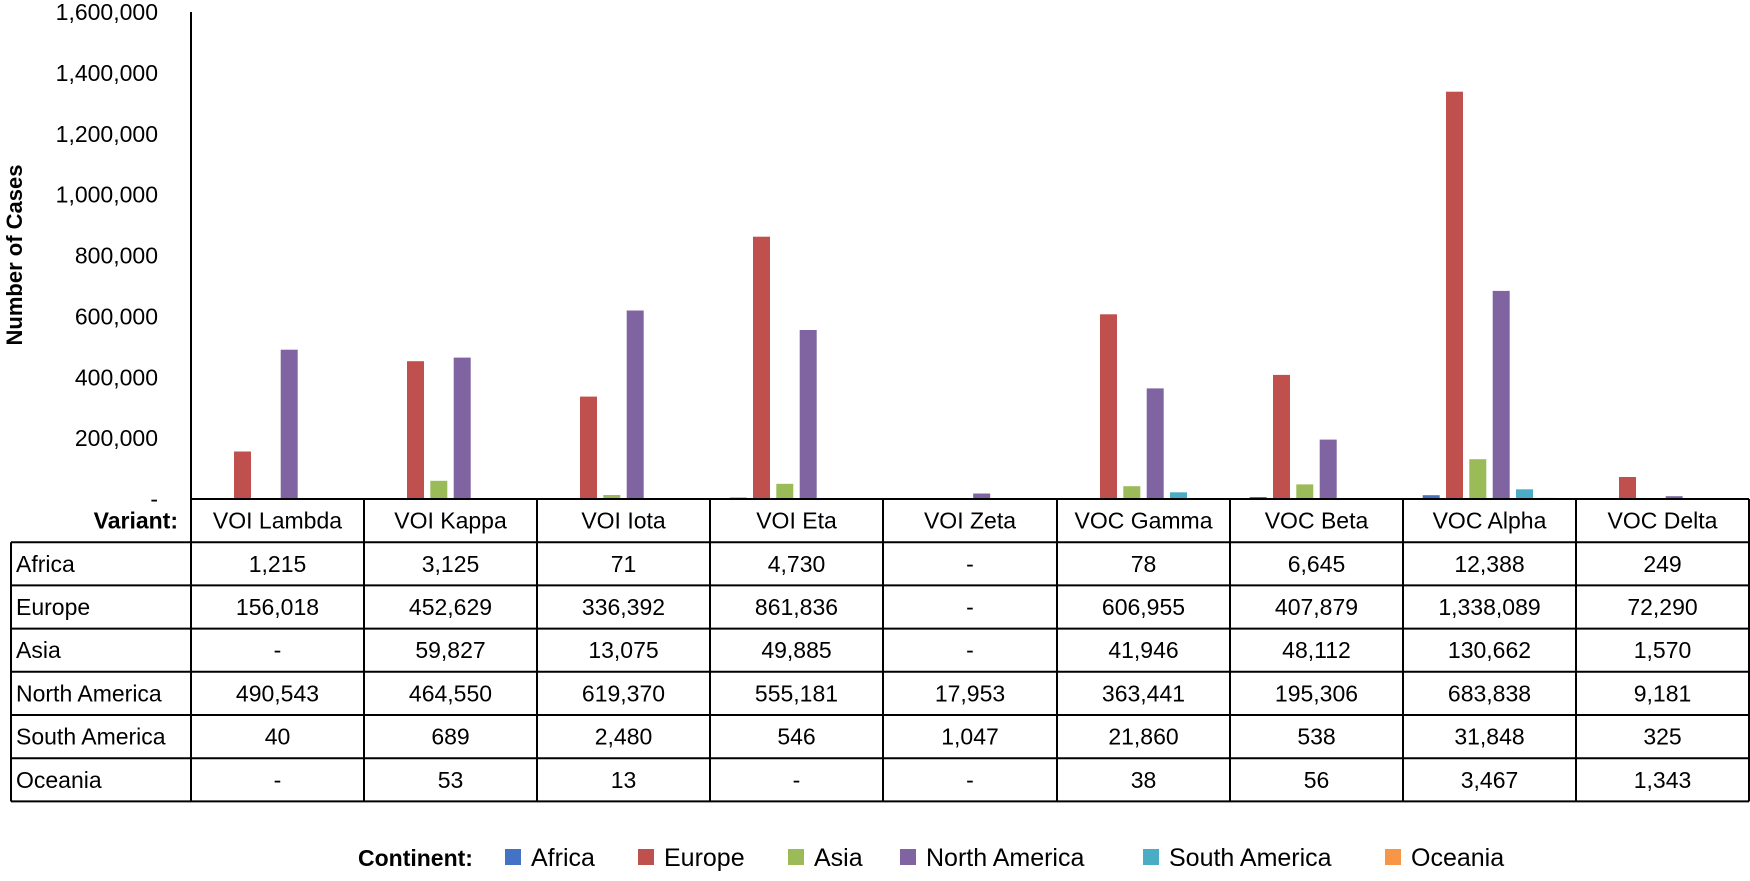 The height and width of the screenshot is (881, 1750). I want to click on data-label-europe: -, so click(970, 607).